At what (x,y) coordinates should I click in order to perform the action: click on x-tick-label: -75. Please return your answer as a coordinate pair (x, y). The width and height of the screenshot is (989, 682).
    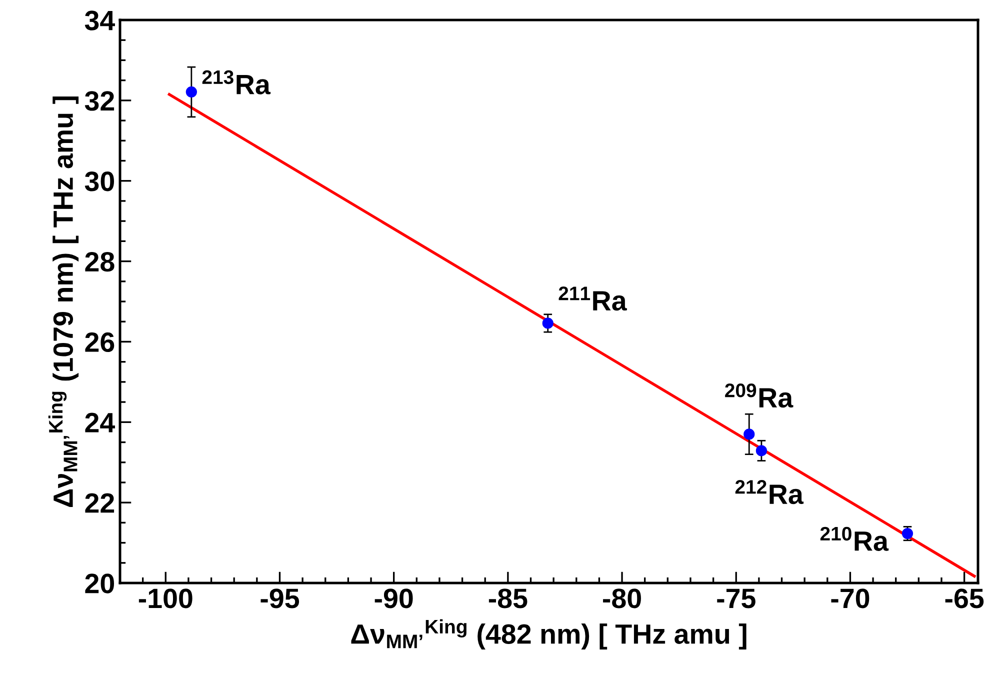
    Looking at the image, I should click on (736, 598).